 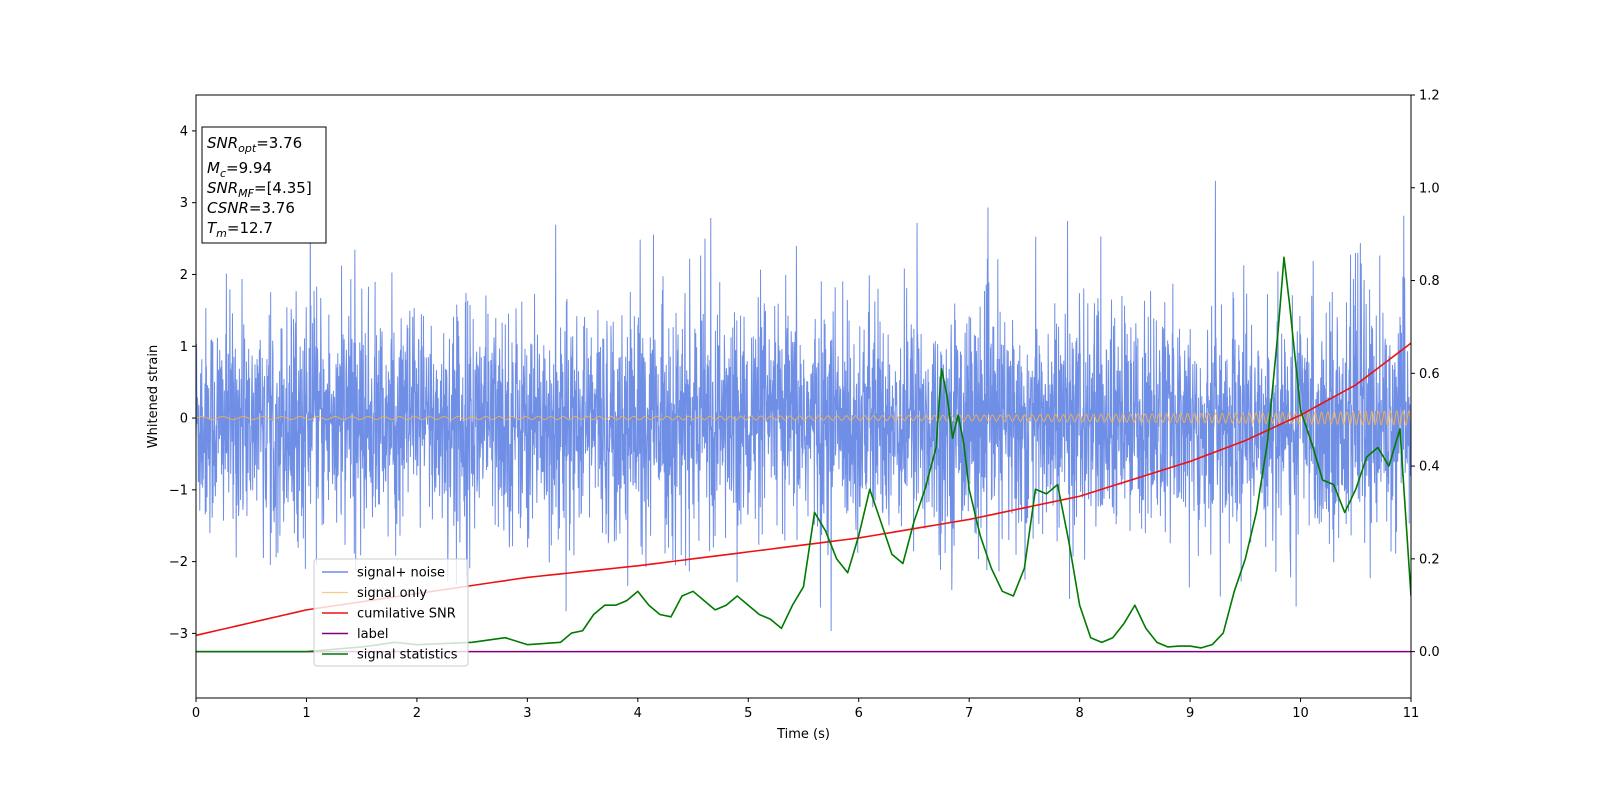 I want to click on series-signal-only, so click(x=803, y=418).